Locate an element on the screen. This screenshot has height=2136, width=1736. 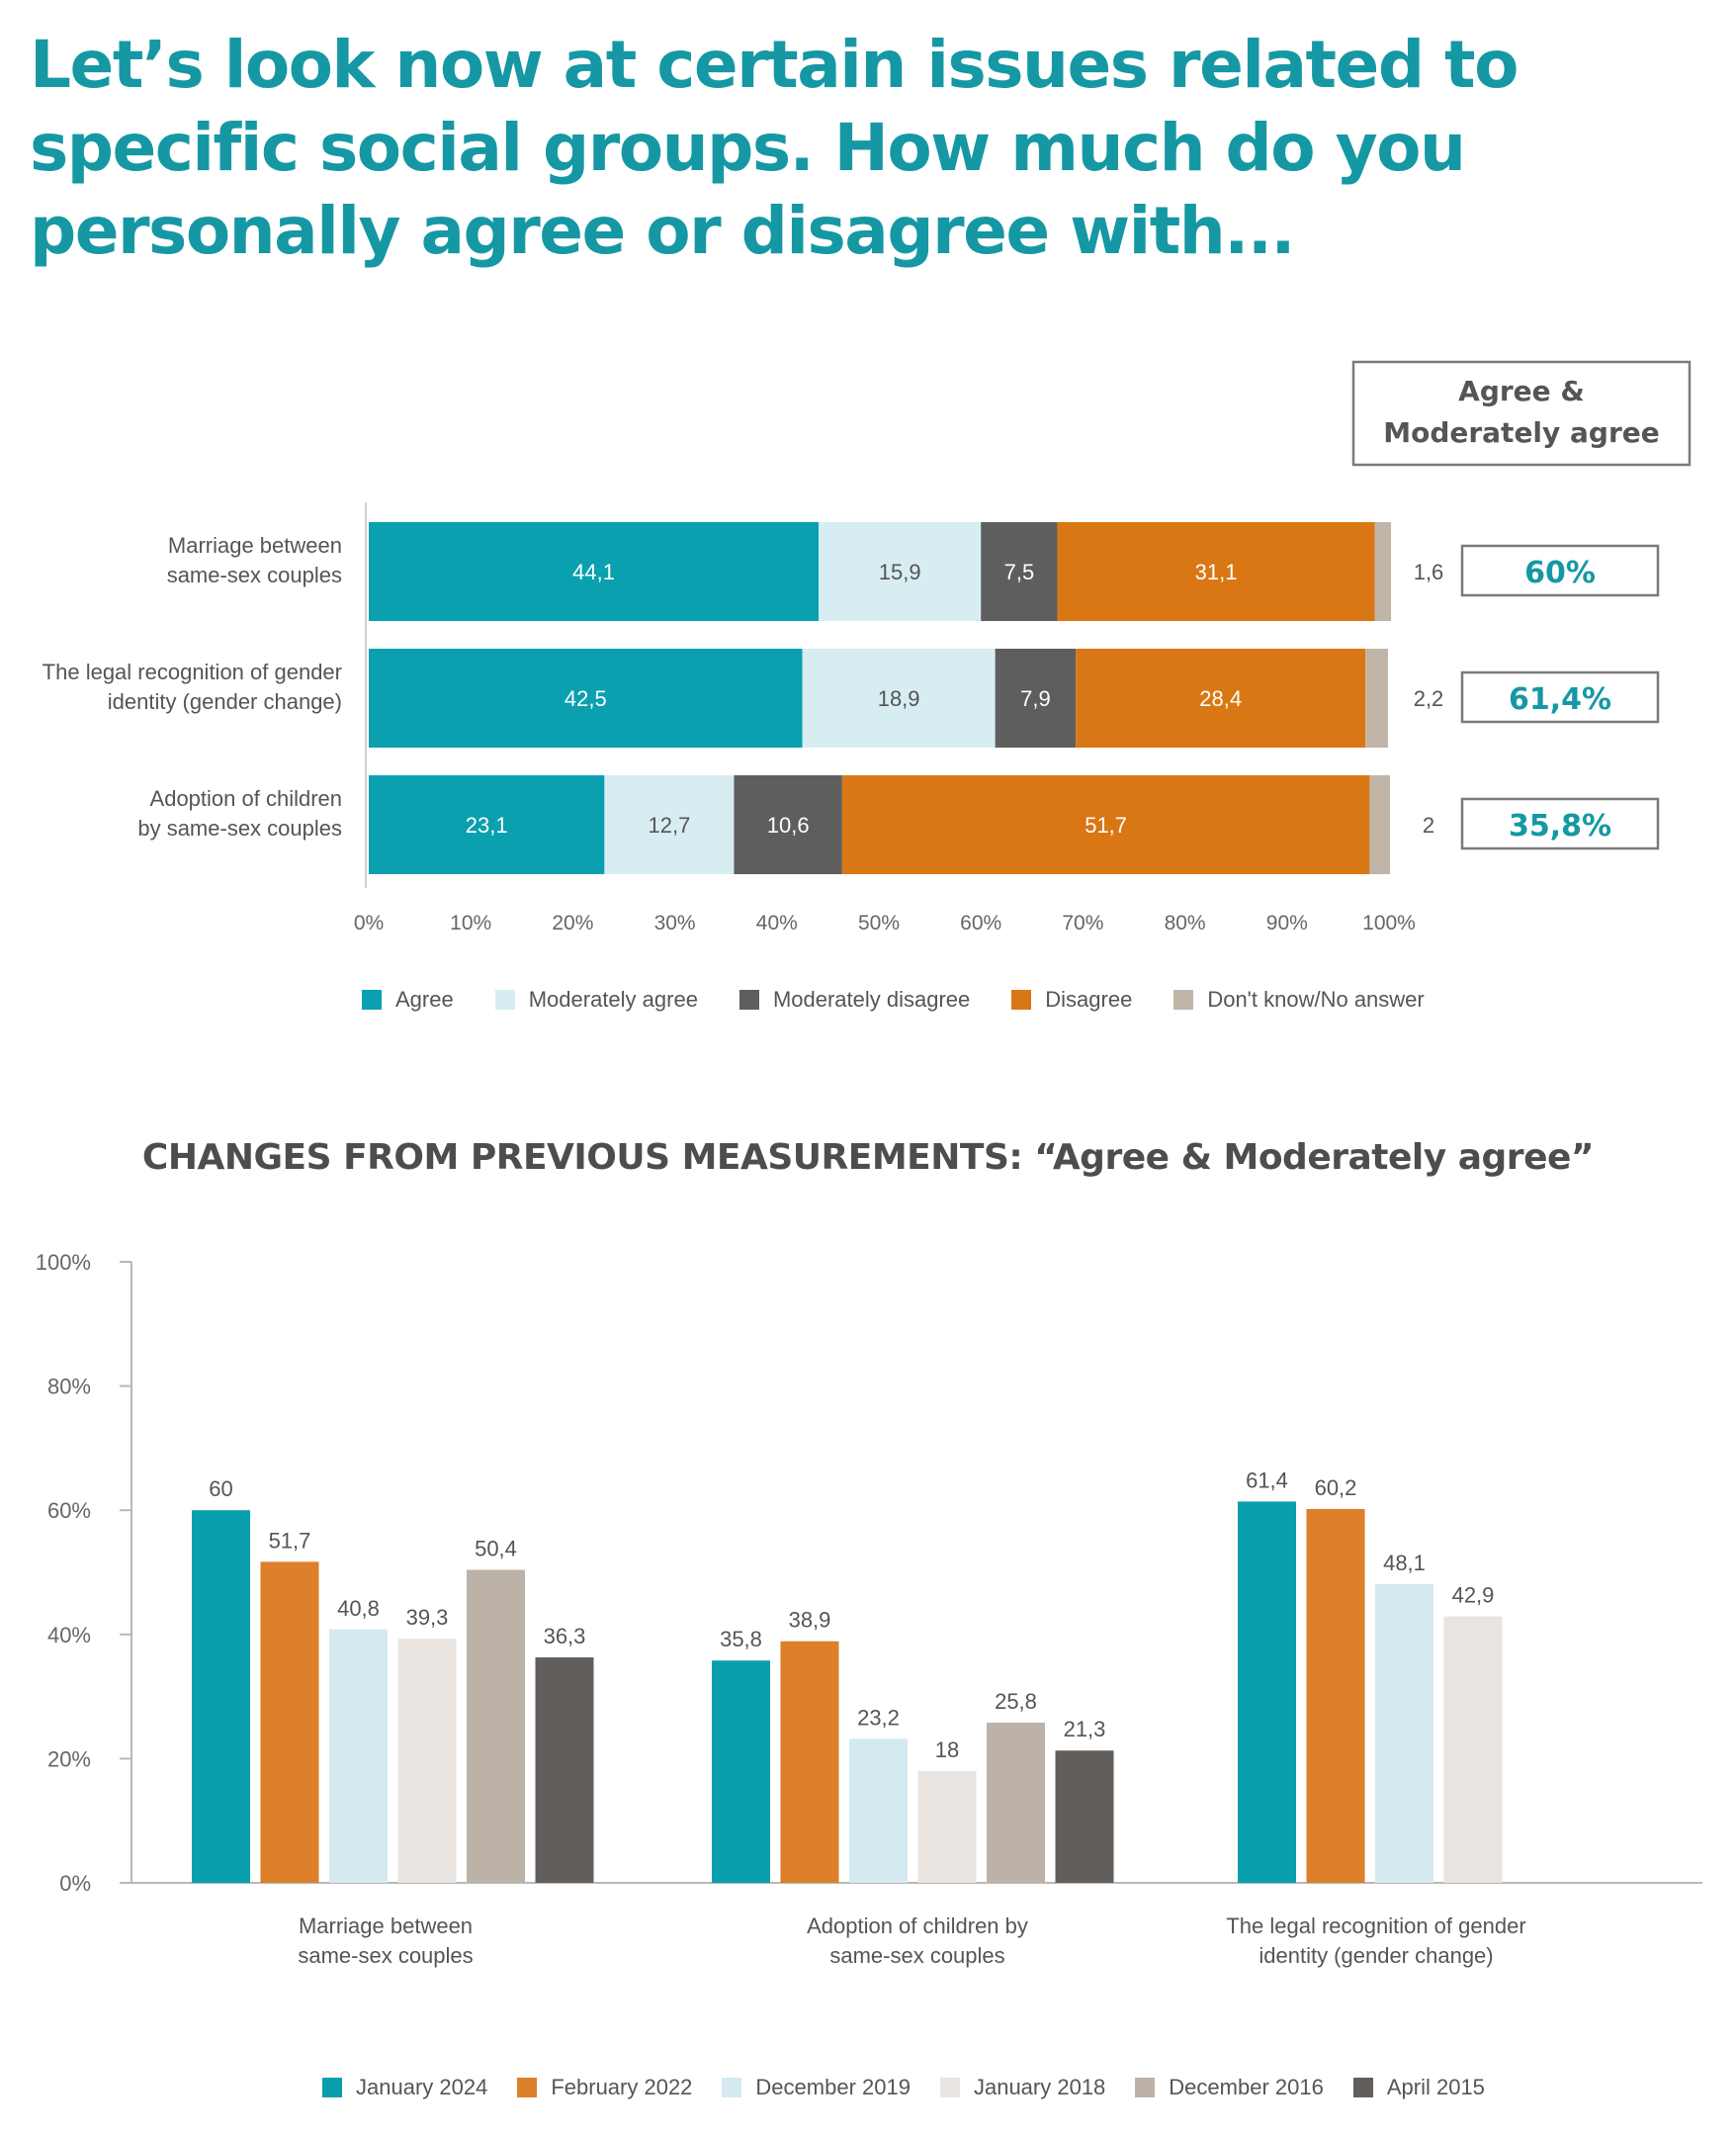
summary-value-2: 35,8% is located at coordinates (1560, 827).